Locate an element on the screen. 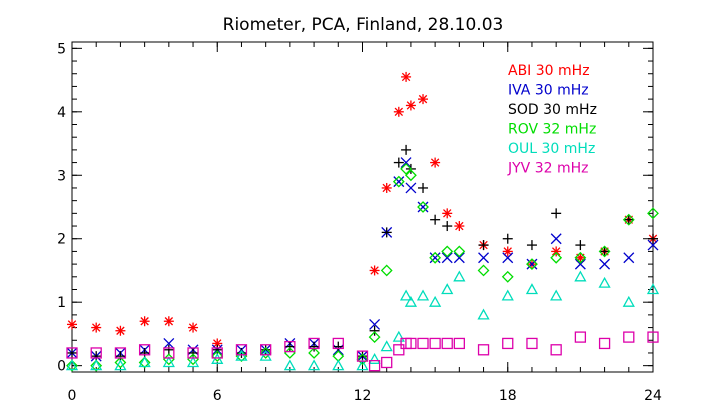  y-tick-label: 2 is located at coordinates (61, 240).